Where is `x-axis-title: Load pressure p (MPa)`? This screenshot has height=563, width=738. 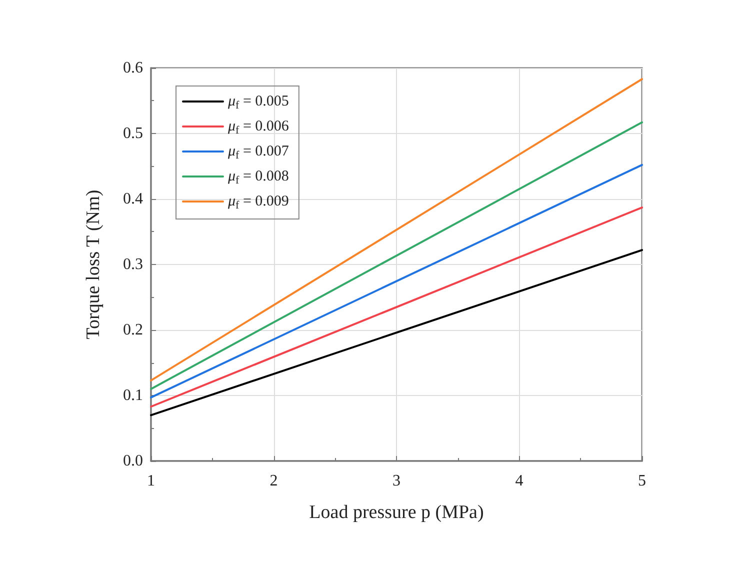
x-axis-title: Load pressure p (MPa) is located at coordinates (396, 512).